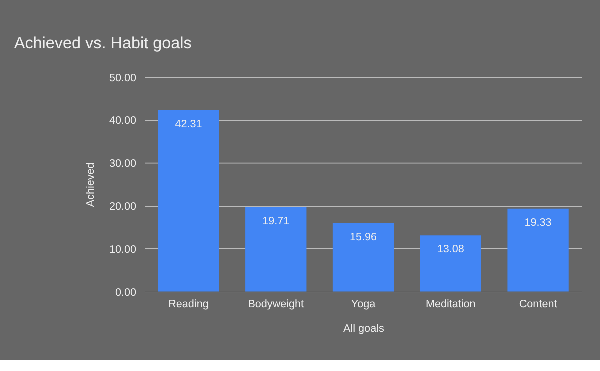 The width and height of the screenshot is (600, 371). Describe the element at coordinates (122, 207) in the screenshot. I see `y-tick-label: 20.00` at that location.